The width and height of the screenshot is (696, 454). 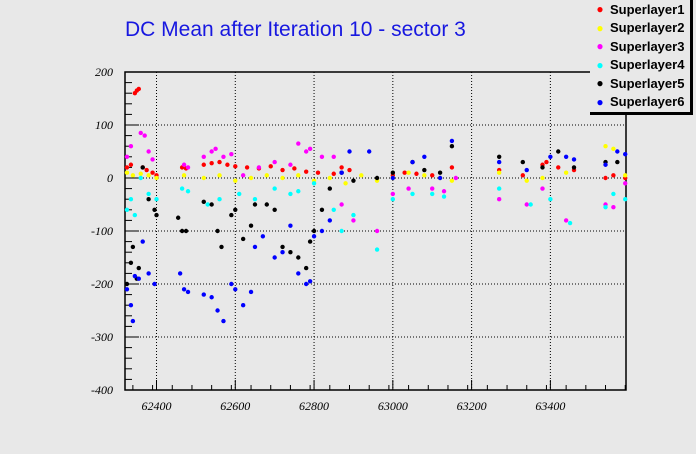 I want to click on x-tick-label: 62600, so click(x=235, y=406).